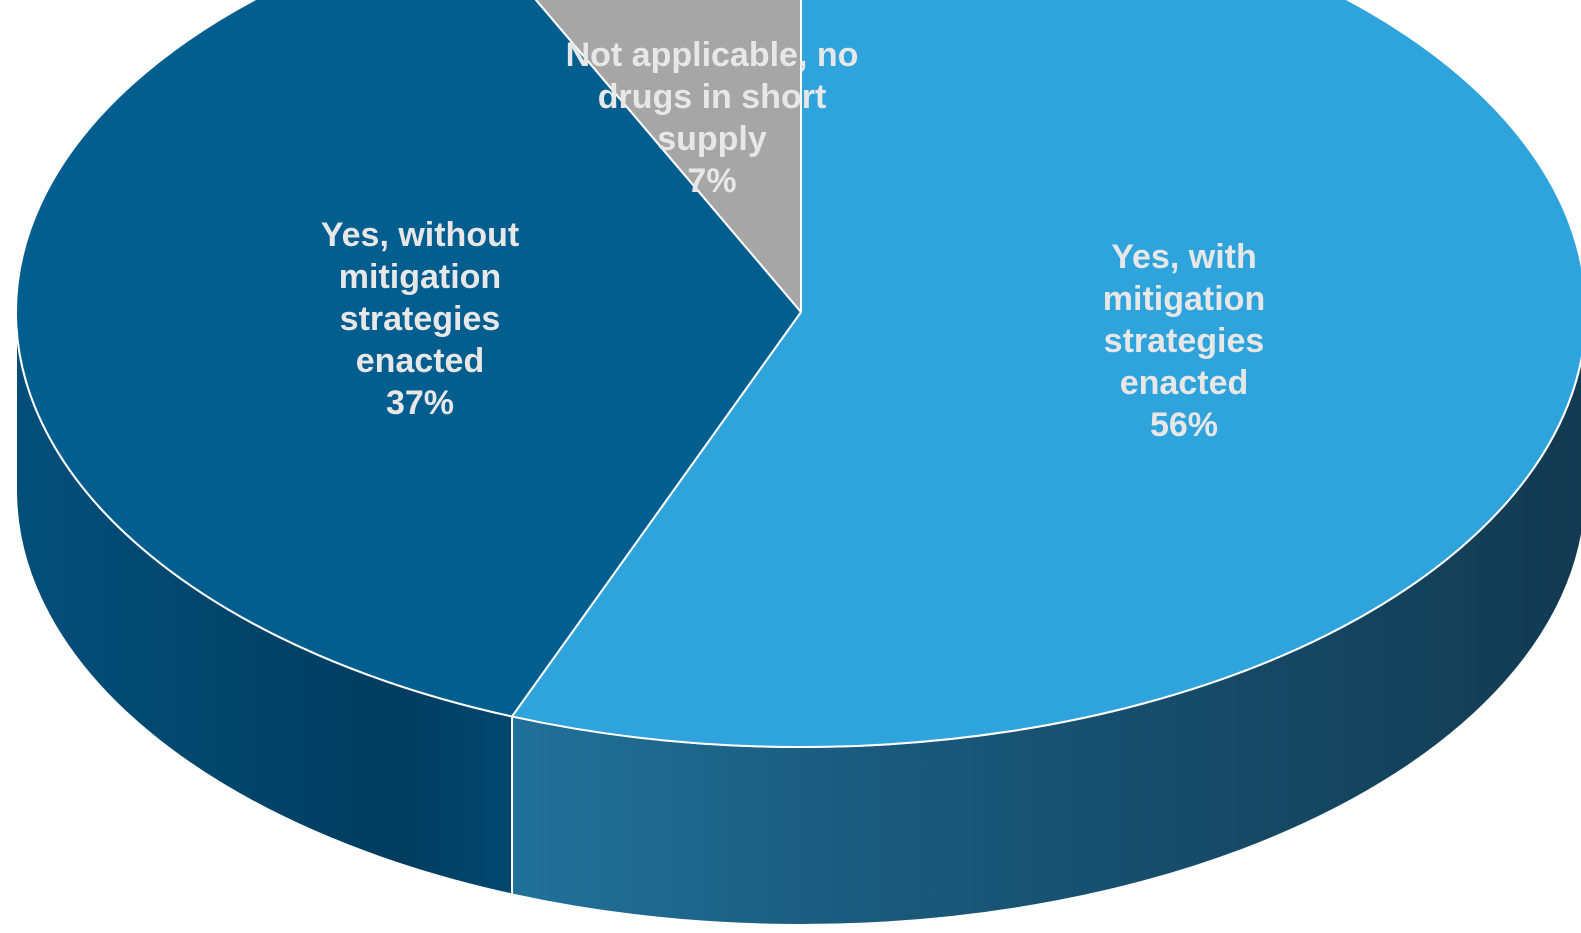 This screenshot has width=1581, height=933. I want to click on slice-label-line: drugs in short, so click(712, 97).